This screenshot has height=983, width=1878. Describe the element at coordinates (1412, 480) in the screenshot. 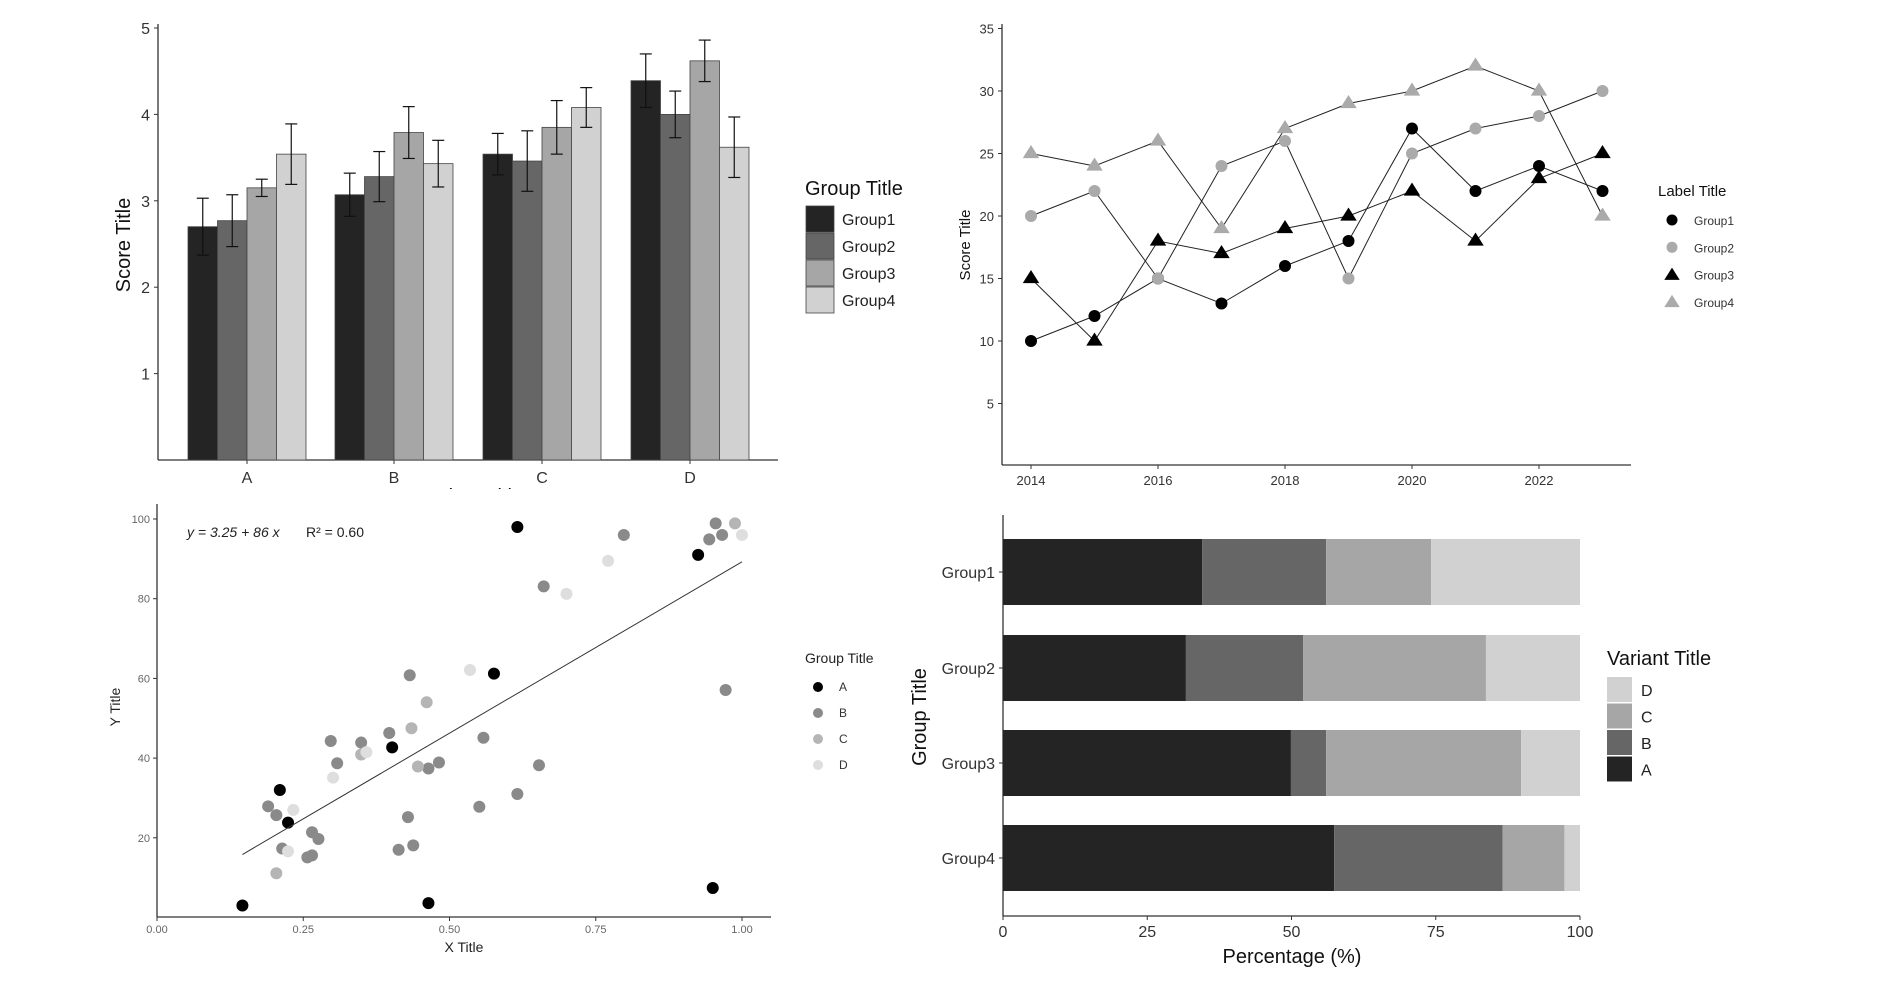

I see `x-tick-label: 2020` at that location.